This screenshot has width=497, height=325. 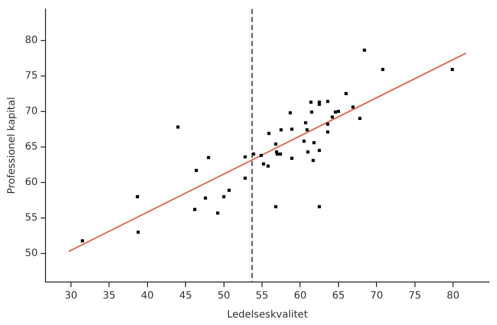 I want to click on y-tick-label: 50, so click(x=31, y=254).